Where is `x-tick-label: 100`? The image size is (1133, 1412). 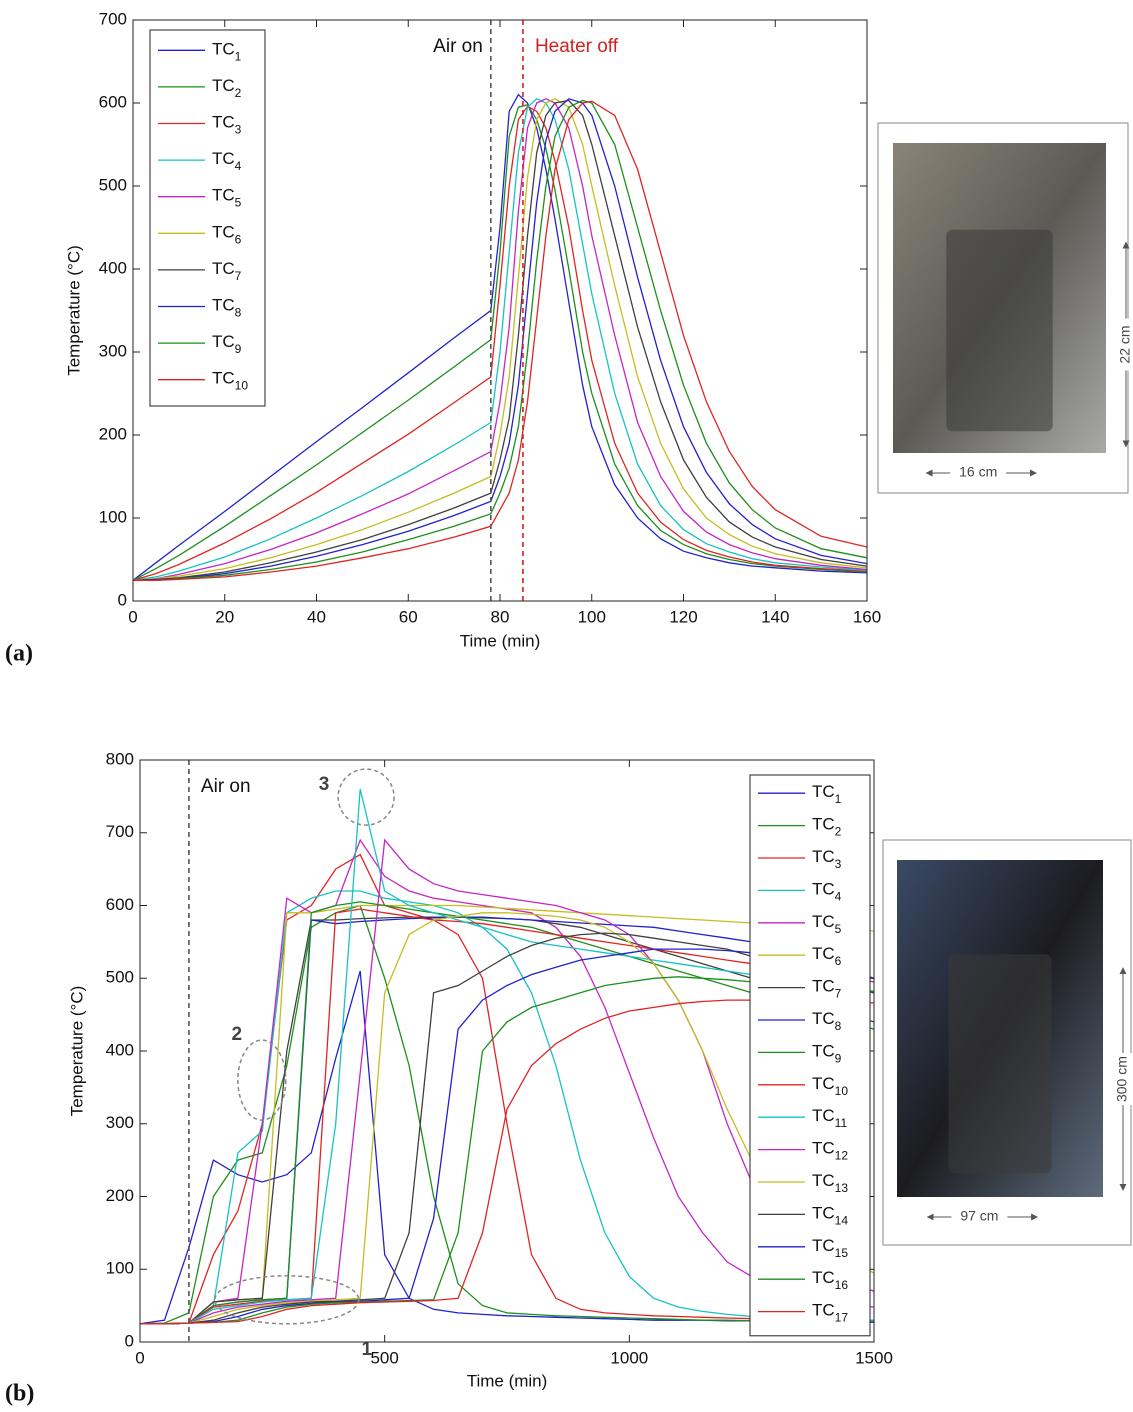
x-tick-label: 100 is located at coordinates (592, 616).